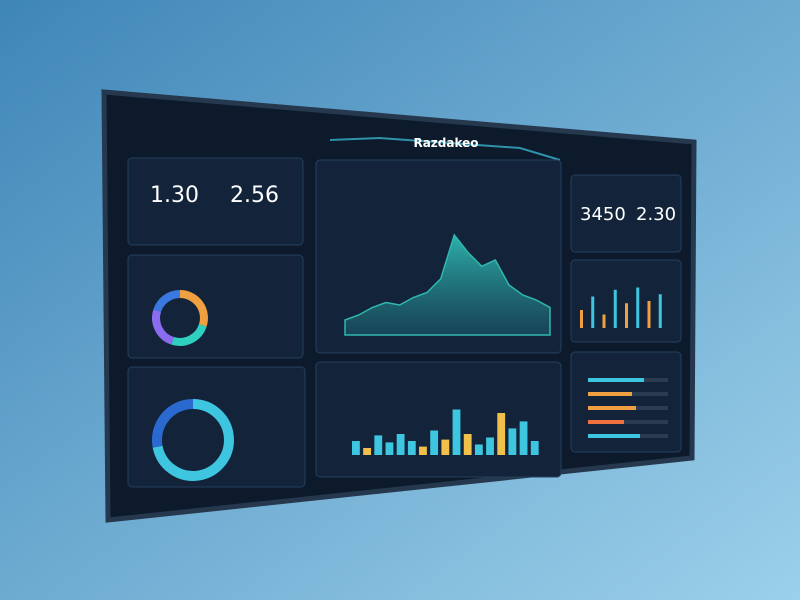 This screenshot has width=800, height=600. I want to click on bar-panel, so click(438, 419).